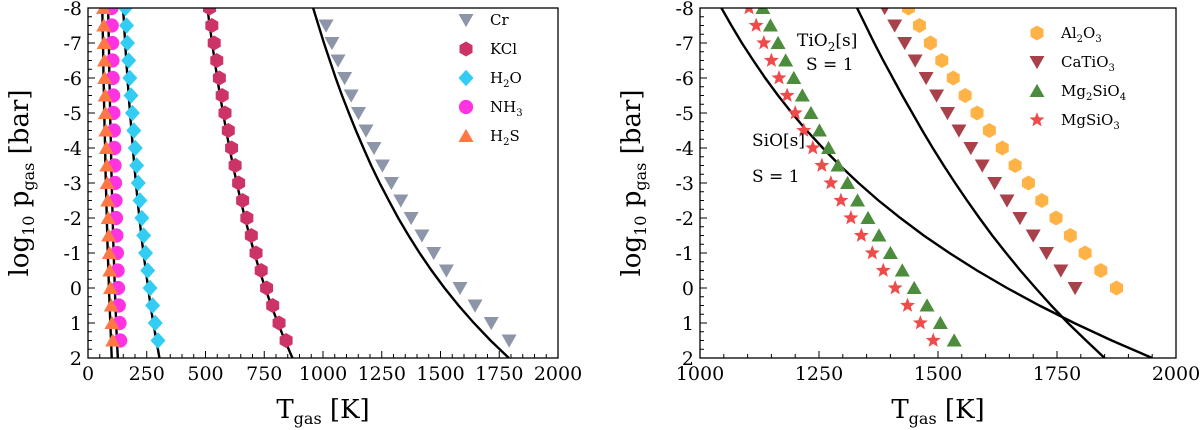  What do you see at coordinates (264, 374) in the screenshot?
I see `x-tick-label: 750` at bounding box center [264, 374].